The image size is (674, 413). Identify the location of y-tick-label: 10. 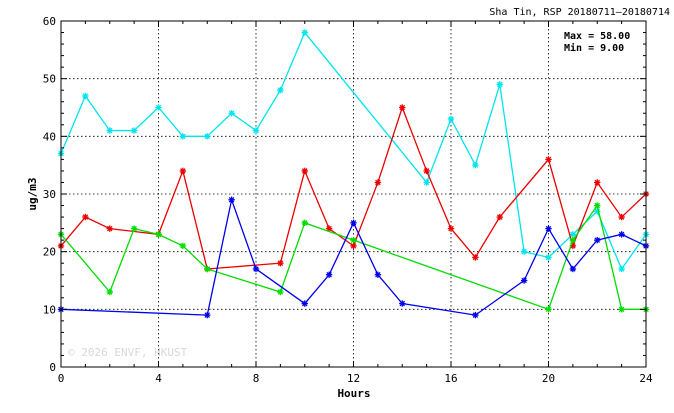
(49, 309).